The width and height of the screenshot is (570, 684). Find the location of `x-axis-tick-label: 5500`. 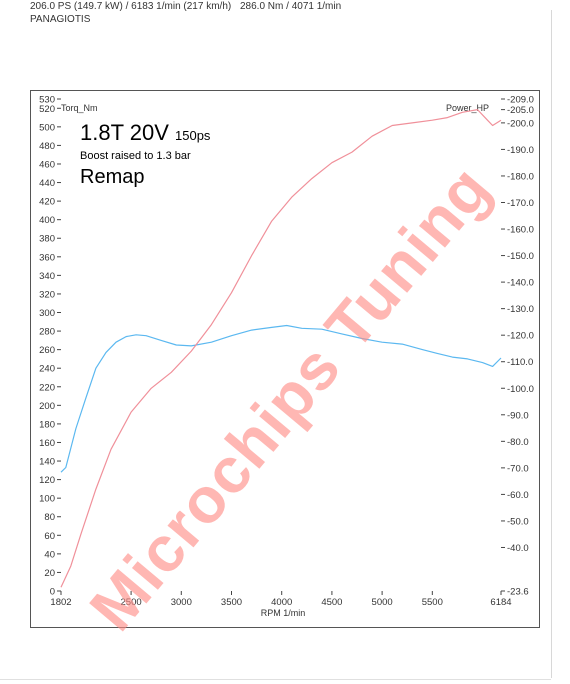

x-axis-tick-label: 5500 is located at coordinates (432, 602).